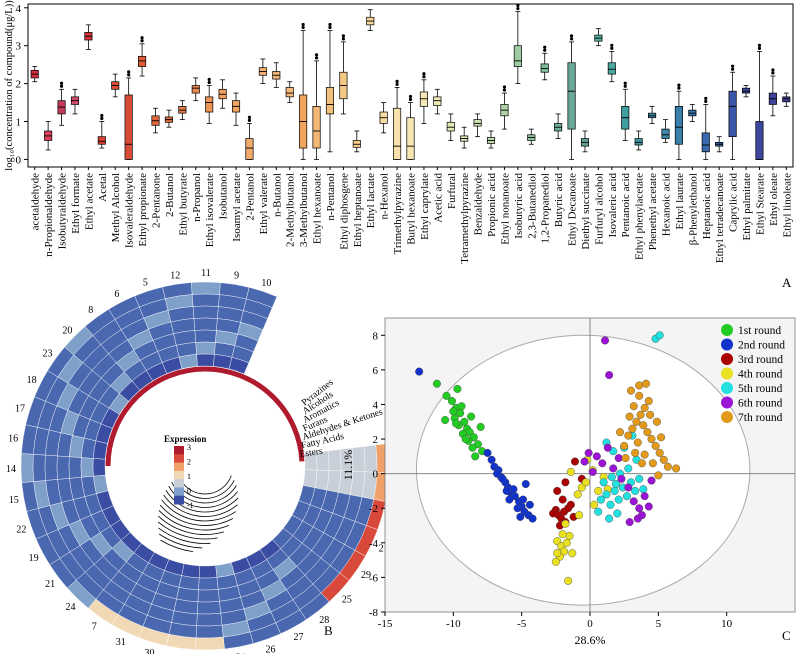  Describe the element at coordinates (659, 624) in the screenshot. I see `x-tick-label: 5` at that location.